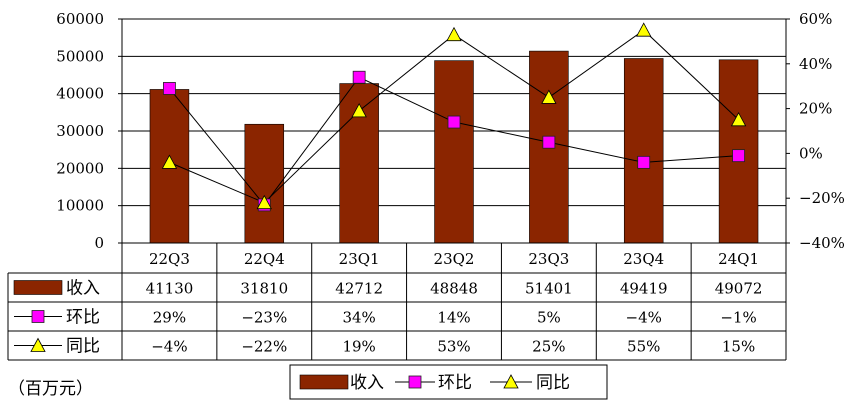  Describe the element at coordinates (264, 318) in the screenshot. I see `table-cell: −23%` at that location.